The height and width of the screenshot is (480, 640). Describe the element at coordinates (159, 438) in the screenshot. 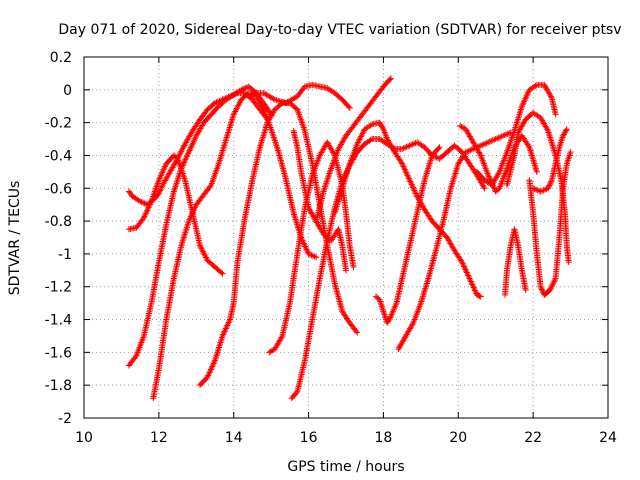

I see `x-tick-label: 12` at that location.